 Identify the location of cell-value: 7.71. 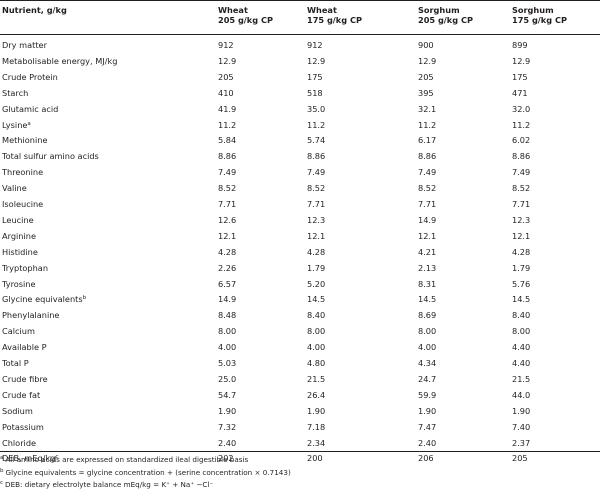
(521, 204).